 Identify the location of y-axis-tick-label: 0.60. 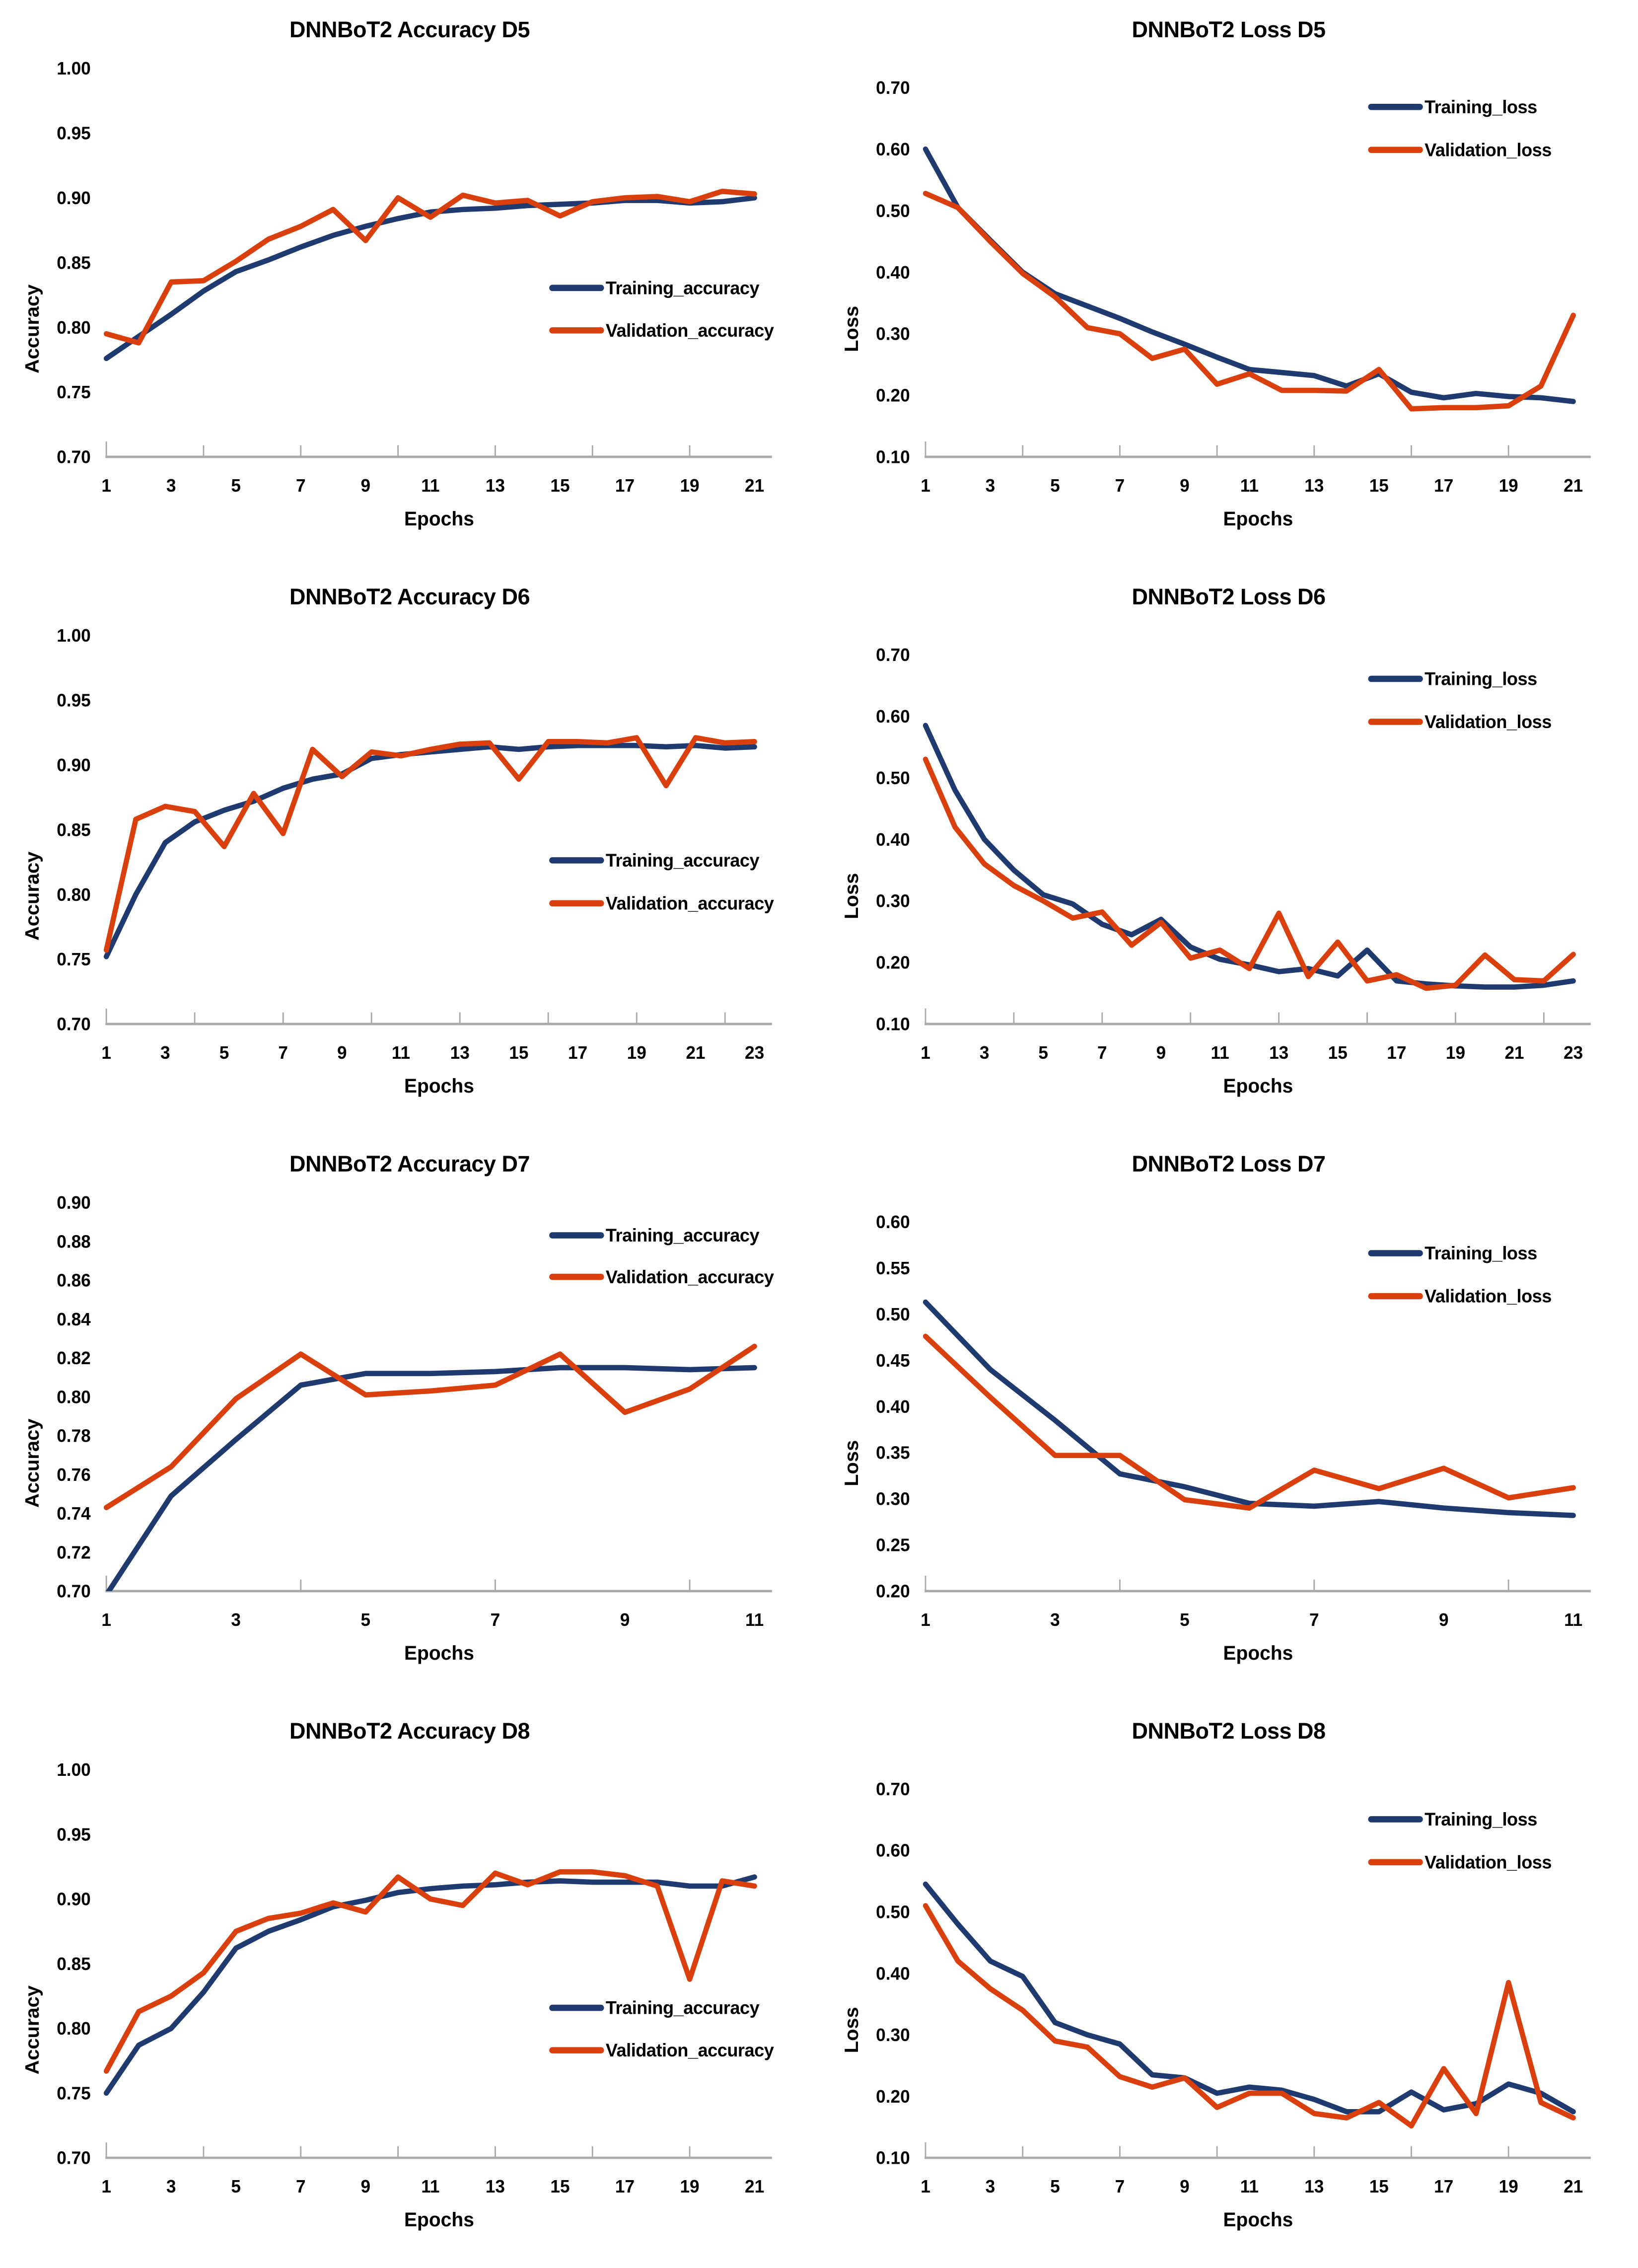
(893, 717).